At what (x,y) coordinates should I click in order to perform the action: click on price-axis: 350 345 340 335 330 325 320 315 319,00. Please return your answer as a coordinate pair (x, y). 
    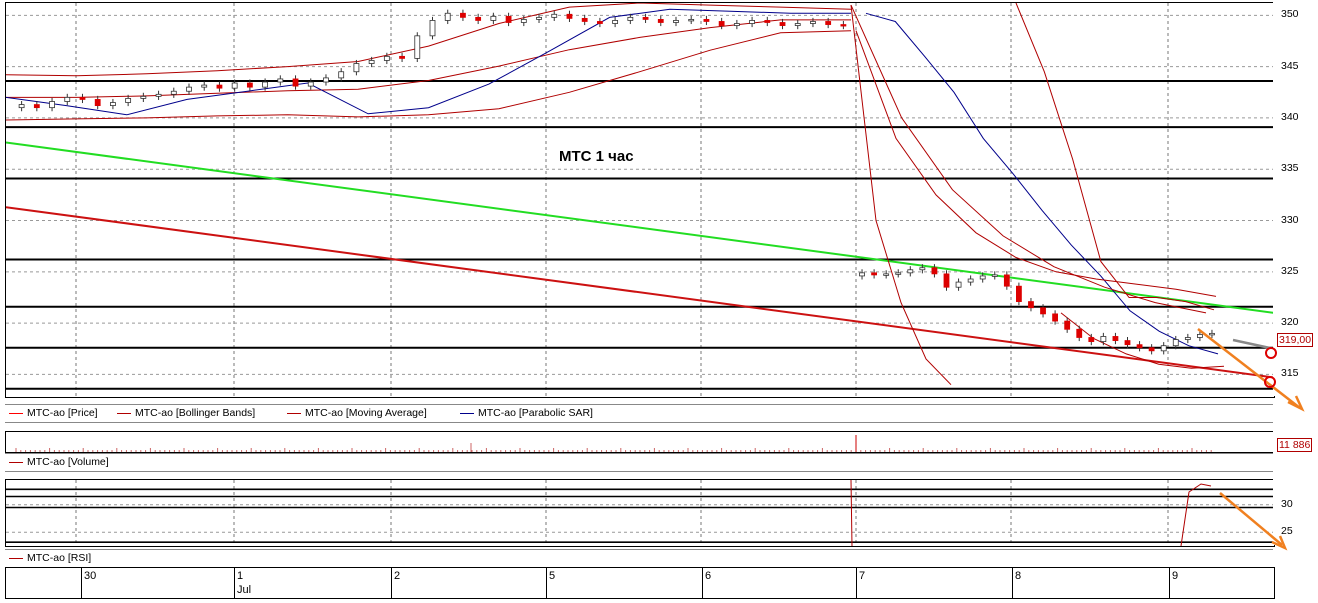
    Looking at the image, I should click on (1295, 199).